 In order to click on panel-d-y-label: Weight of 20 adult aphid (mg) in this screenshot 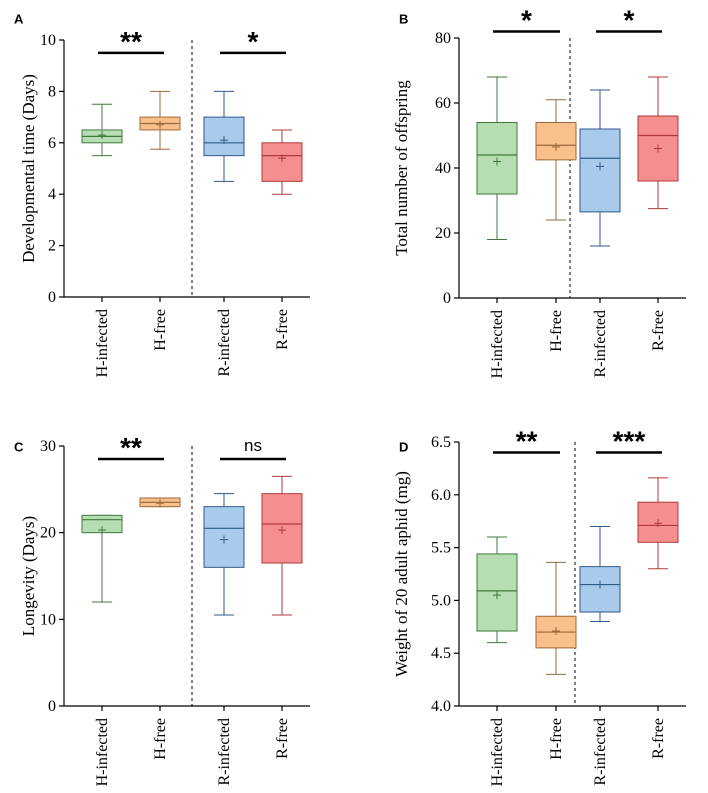, I will do `click(401, 574)`.